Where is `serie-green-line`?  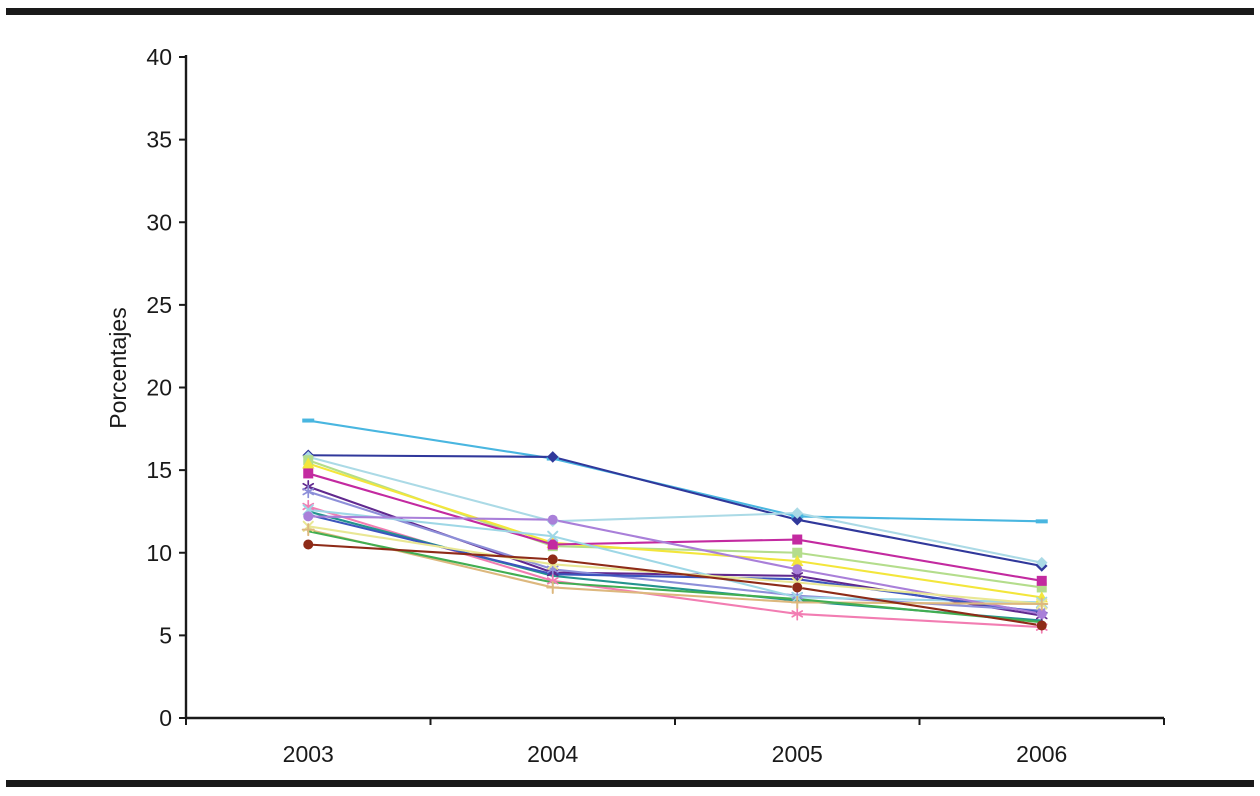 serie-green-line is located at coordinates (675, 577).